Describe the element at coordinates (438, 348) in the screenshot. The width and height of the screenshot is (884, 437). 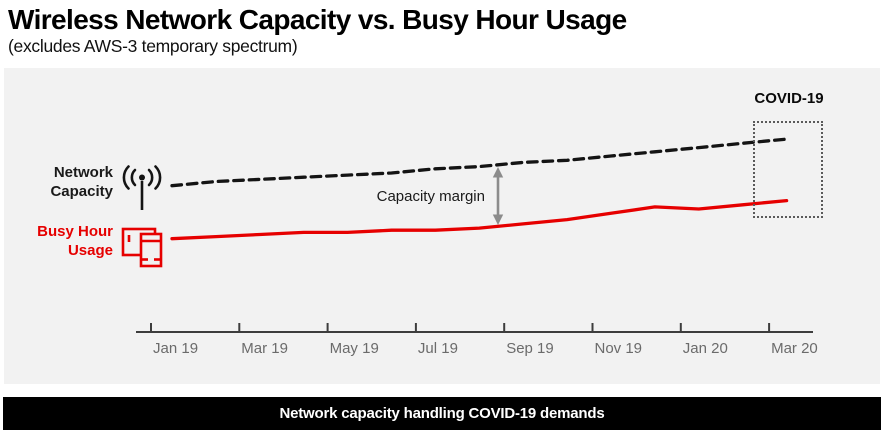
I see `x-axis-tick-label: Jul 19` at that location.